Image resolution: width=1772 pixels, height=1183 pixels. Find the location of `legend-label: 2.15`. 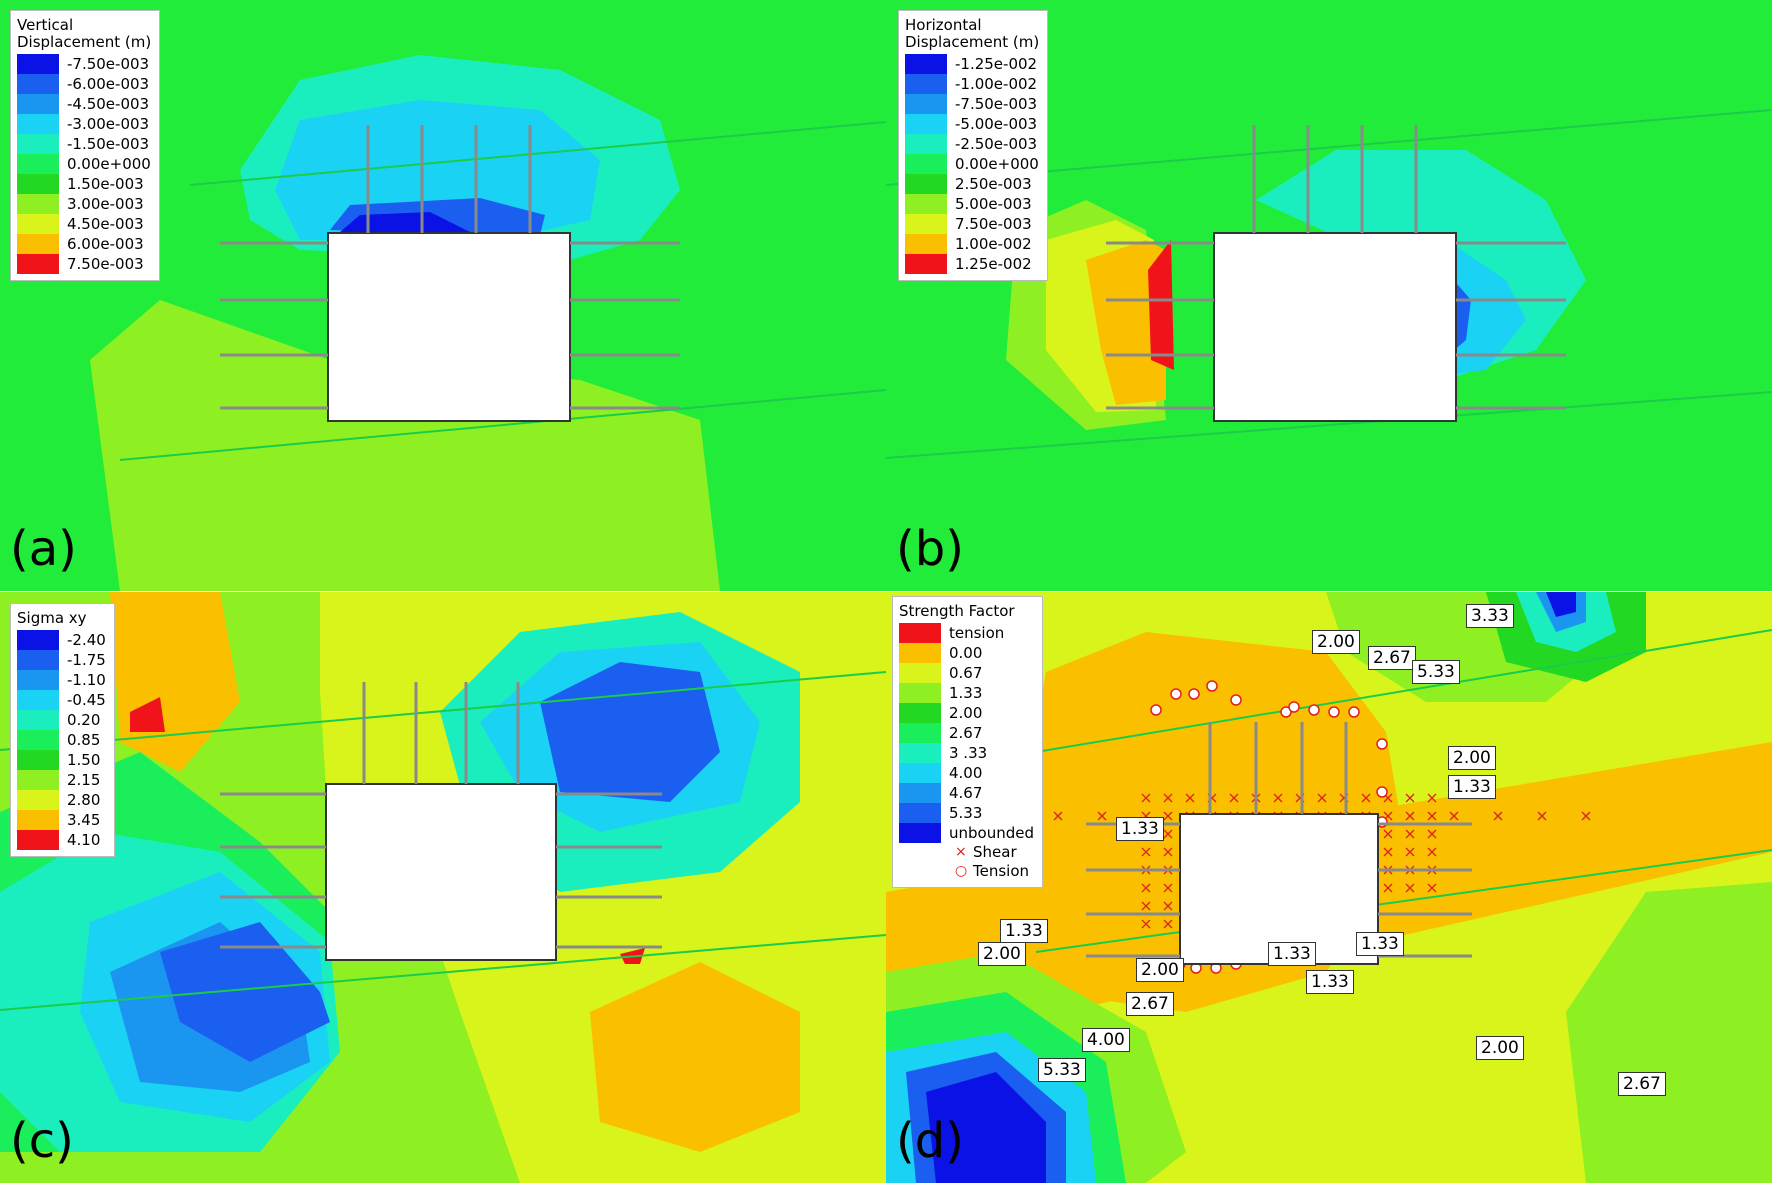

legend-label: 2.15 is located at coordinates (84, 779).